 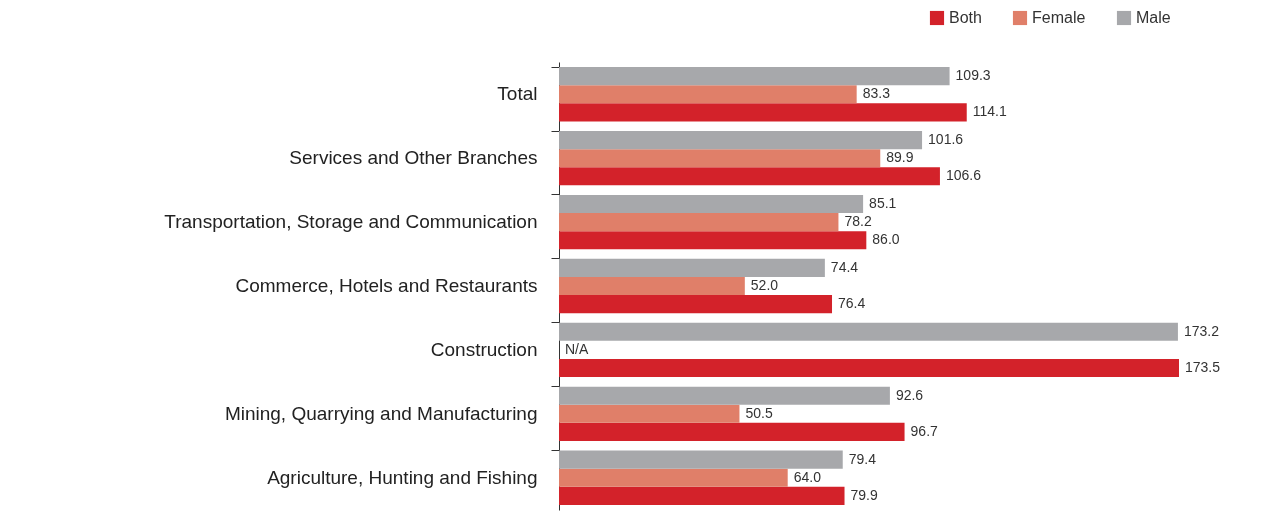 I want to click on y-tick-label: Total, so click(x=517, y=94).